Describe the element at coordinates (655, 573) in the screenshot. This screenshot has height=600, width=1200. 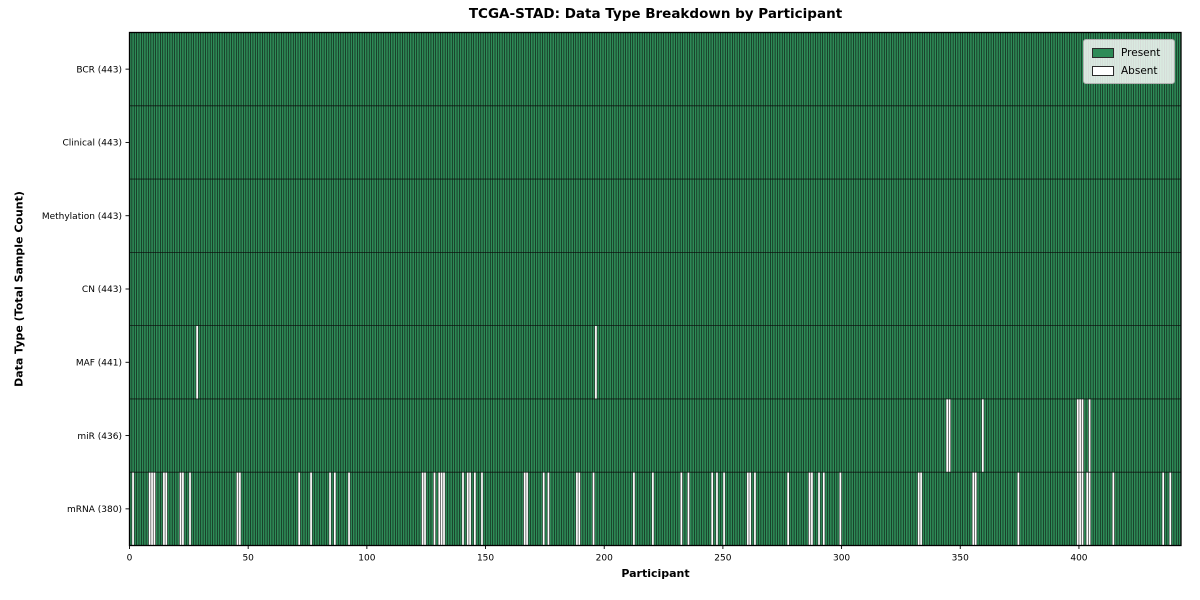
I see `x-axis-label: Participant` at that location.